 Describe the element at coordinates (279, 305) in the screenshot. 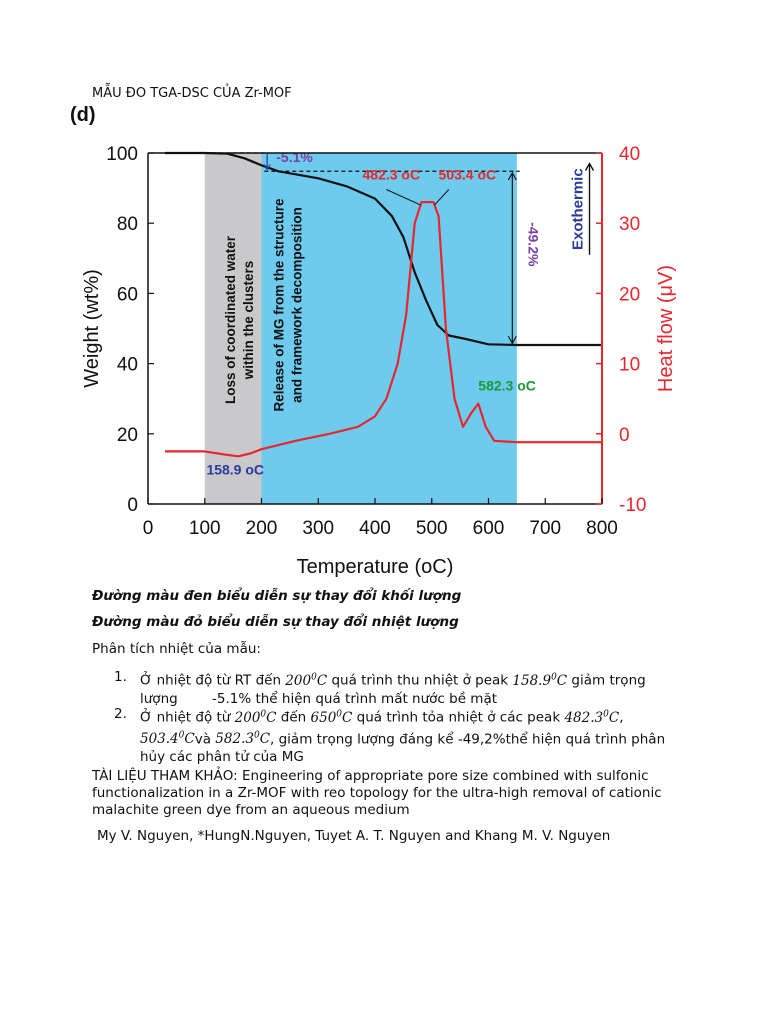

I see `region-label-line: Release of MG from the structure` at that location.